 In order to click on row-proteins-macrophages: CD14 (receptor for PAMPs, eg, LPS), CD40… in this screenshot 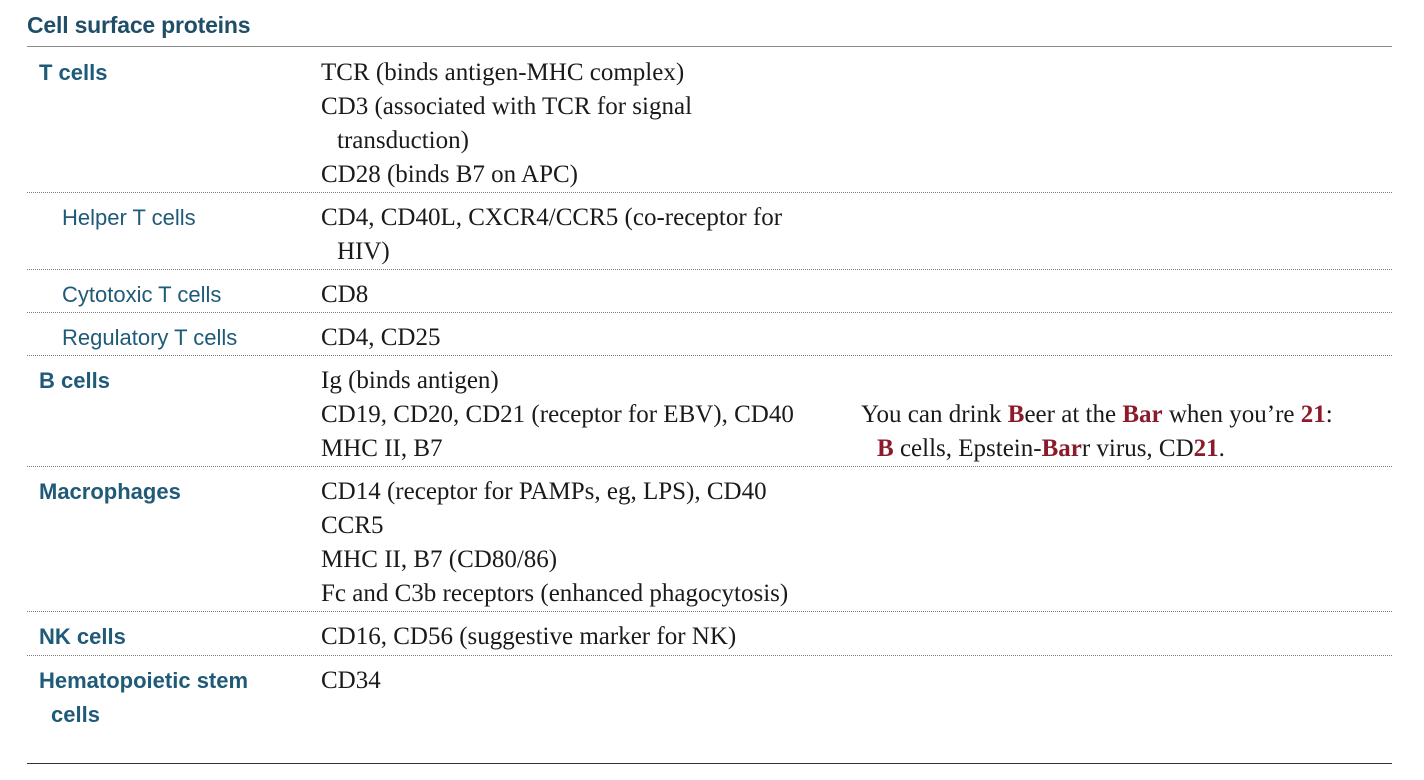, I will do `click(586, 543)`.